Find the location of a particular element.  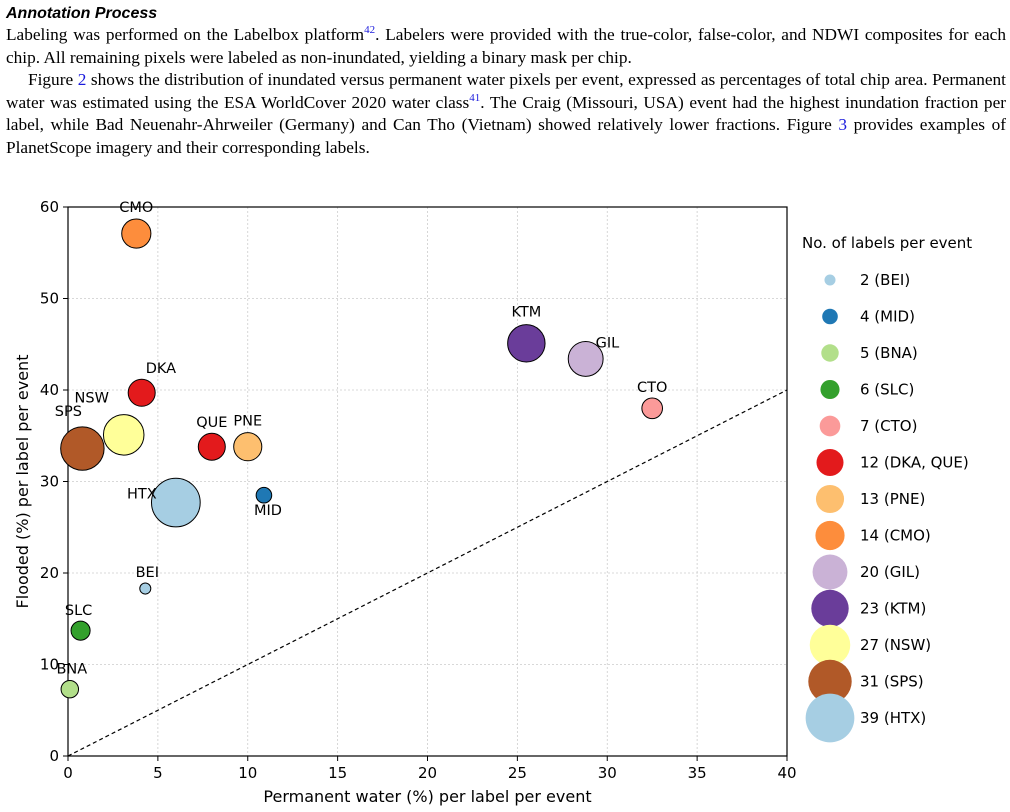

data-point-ktm is located at coordinates (526, 343).